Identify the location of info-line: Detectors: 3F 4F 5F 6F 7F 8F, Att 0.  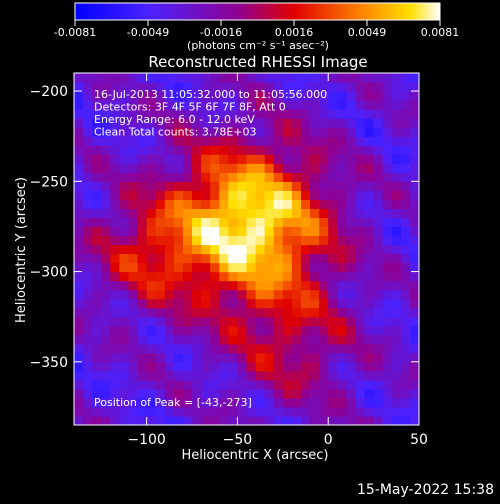
(190, 107).